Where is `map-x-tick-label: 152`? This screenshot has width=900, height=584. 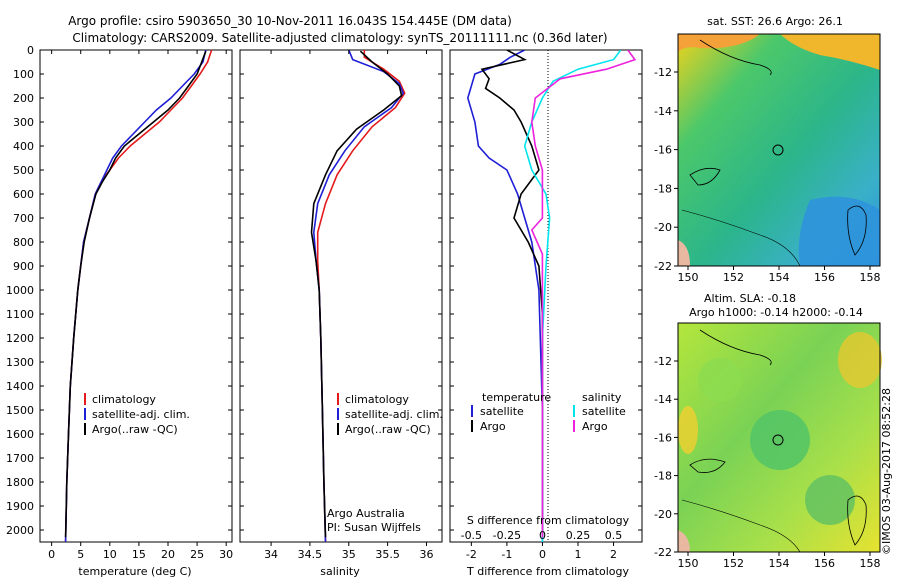
map-x-tick-label: 152 is located at coordinates (733, 277).